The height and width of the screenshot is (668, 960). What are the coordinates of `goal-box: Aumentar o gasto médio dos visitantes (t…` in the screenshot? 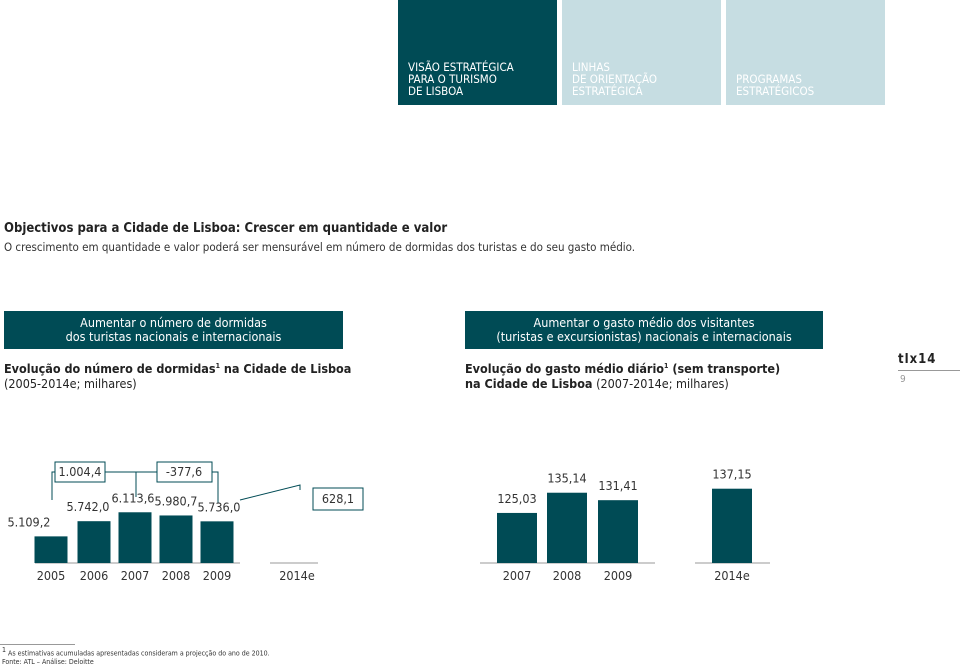 It's located at (644, 330).